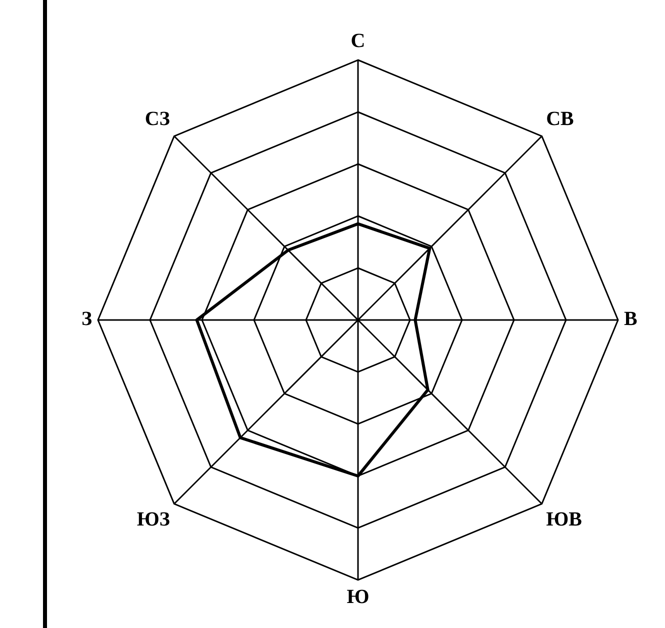  What do you see at coordinates (157, 119) in the screenshot?
I see `spoke-label: СЗ` at bounding box center [157, 119].